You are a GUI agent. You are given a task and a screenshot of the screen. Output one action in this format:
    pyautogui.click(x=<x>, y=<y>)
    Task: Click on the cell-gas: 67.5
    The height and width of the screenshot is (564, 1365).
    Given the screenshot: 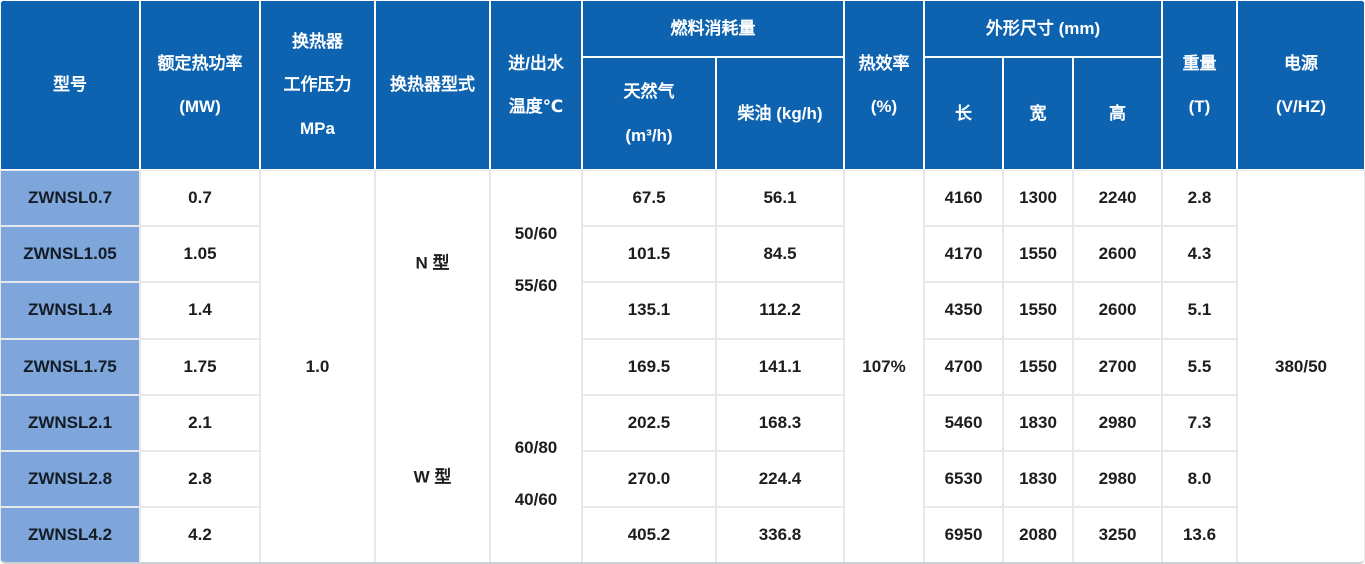 What is the action you would take?
    pyautogui.click(x=649, y=198)
    